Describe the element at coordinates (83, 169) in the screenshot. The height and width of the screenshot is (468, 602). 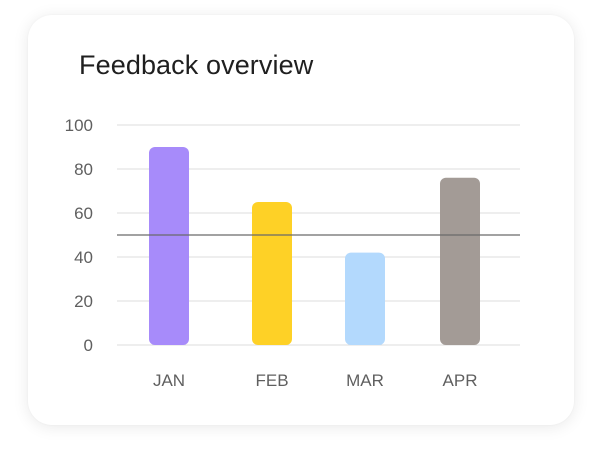
I see `y-tick-label: 80` at that location.